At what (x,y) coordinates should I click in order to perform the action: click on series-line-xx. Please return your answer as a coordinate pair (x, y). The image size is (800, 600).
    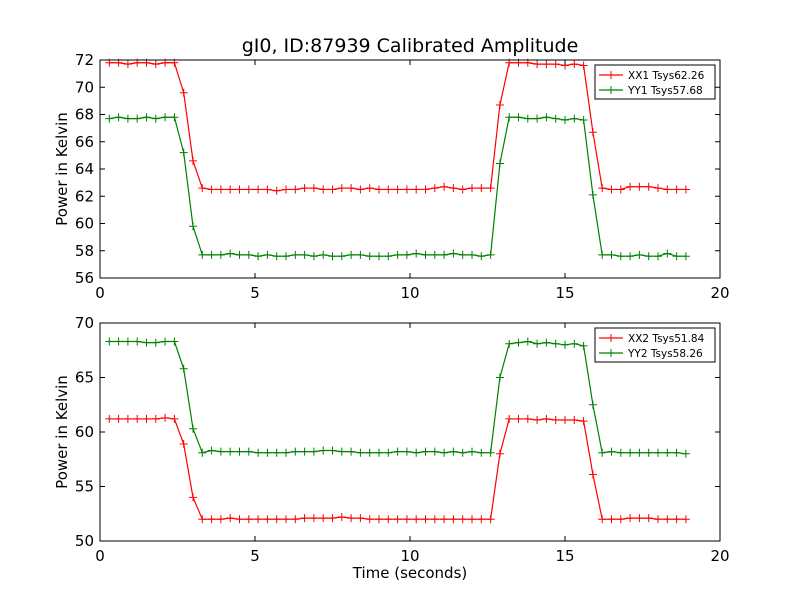
    Looking at the image, I should click on (397, 468).